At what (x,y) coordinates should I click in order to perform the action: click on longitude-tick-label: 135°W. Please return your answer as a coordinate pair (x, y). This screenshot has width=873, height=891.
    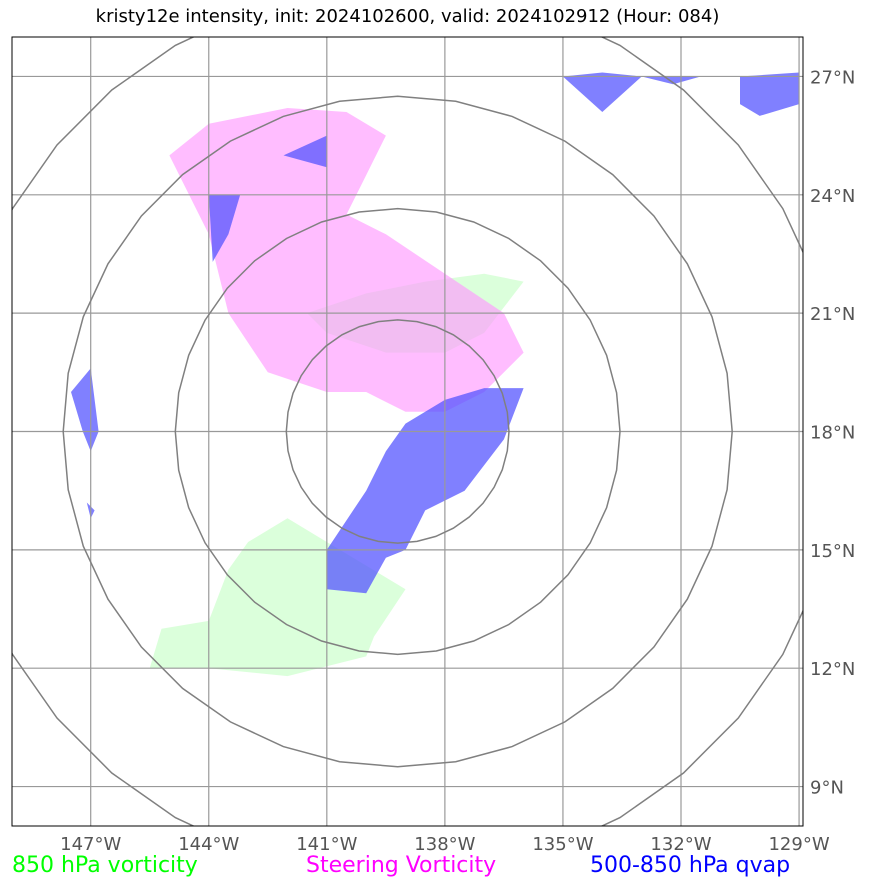
    Looking at the image, I should click on (562, 844).